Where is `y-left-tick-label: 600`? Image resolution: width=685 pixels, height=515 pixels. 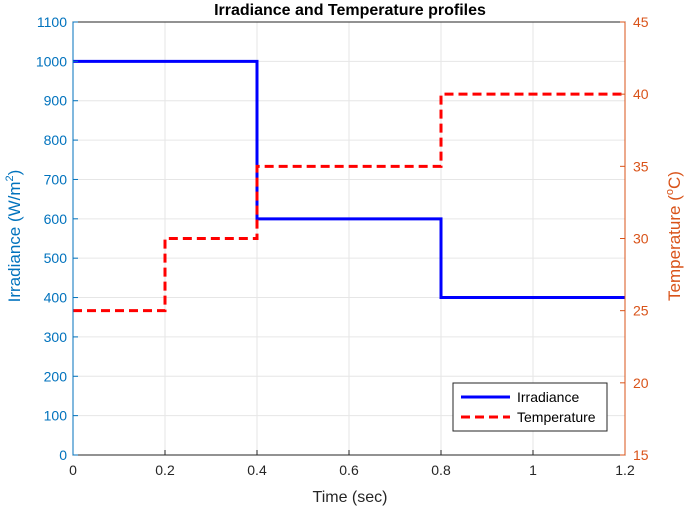 y-left-tick-label: 600 is located at coordinates (56, 219).